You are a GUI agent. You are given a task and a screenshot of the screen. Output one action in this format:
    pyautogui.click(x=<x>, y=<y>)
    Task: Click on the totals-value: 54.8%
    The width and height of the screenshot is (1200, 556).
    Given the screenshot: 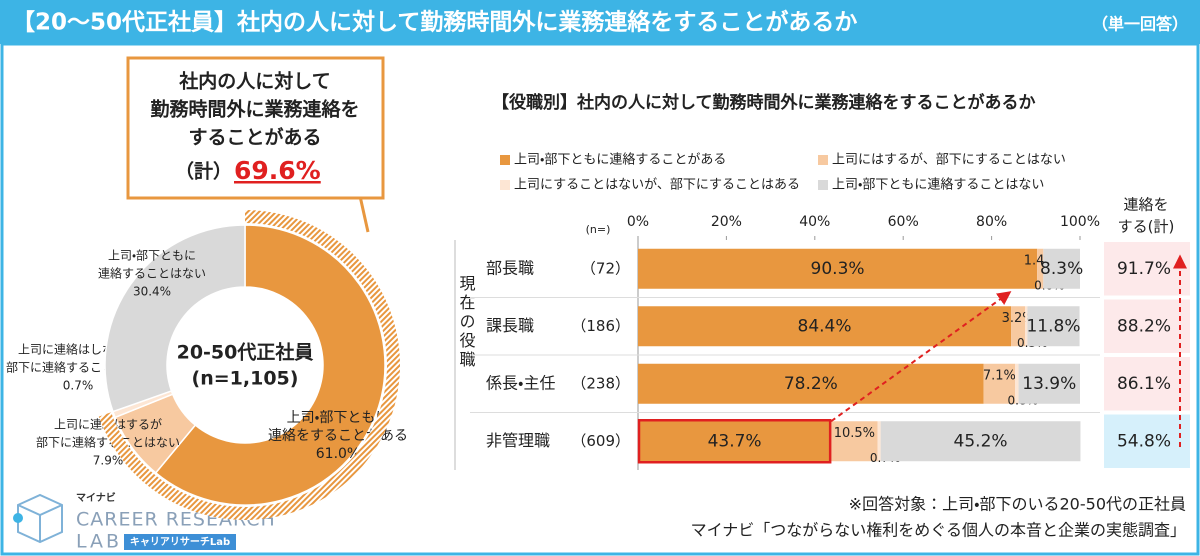 What is the action you would take?
    pyautogui.click(x=1144, y=441)
    